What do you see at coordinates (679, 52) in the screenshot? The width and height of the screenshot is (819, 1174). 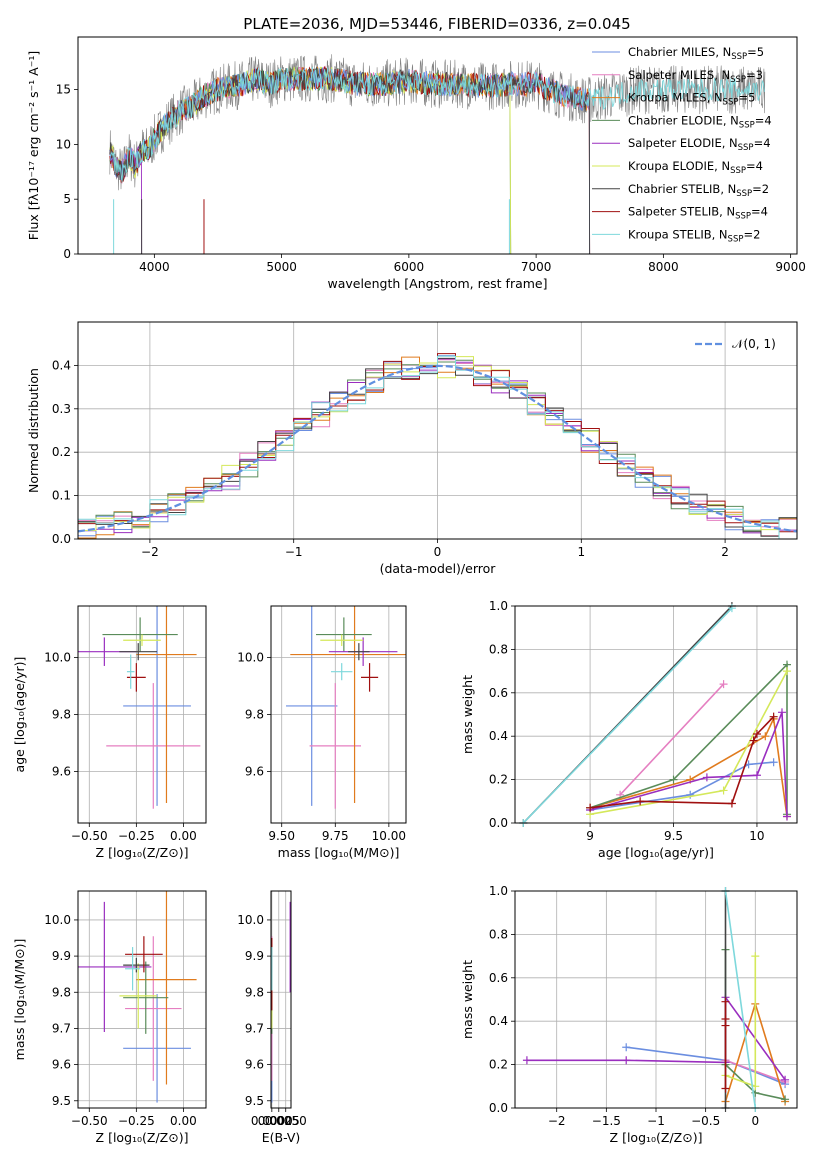 I see `legend-text: Chabrier MILES, N` at bounding box center [679, 52].